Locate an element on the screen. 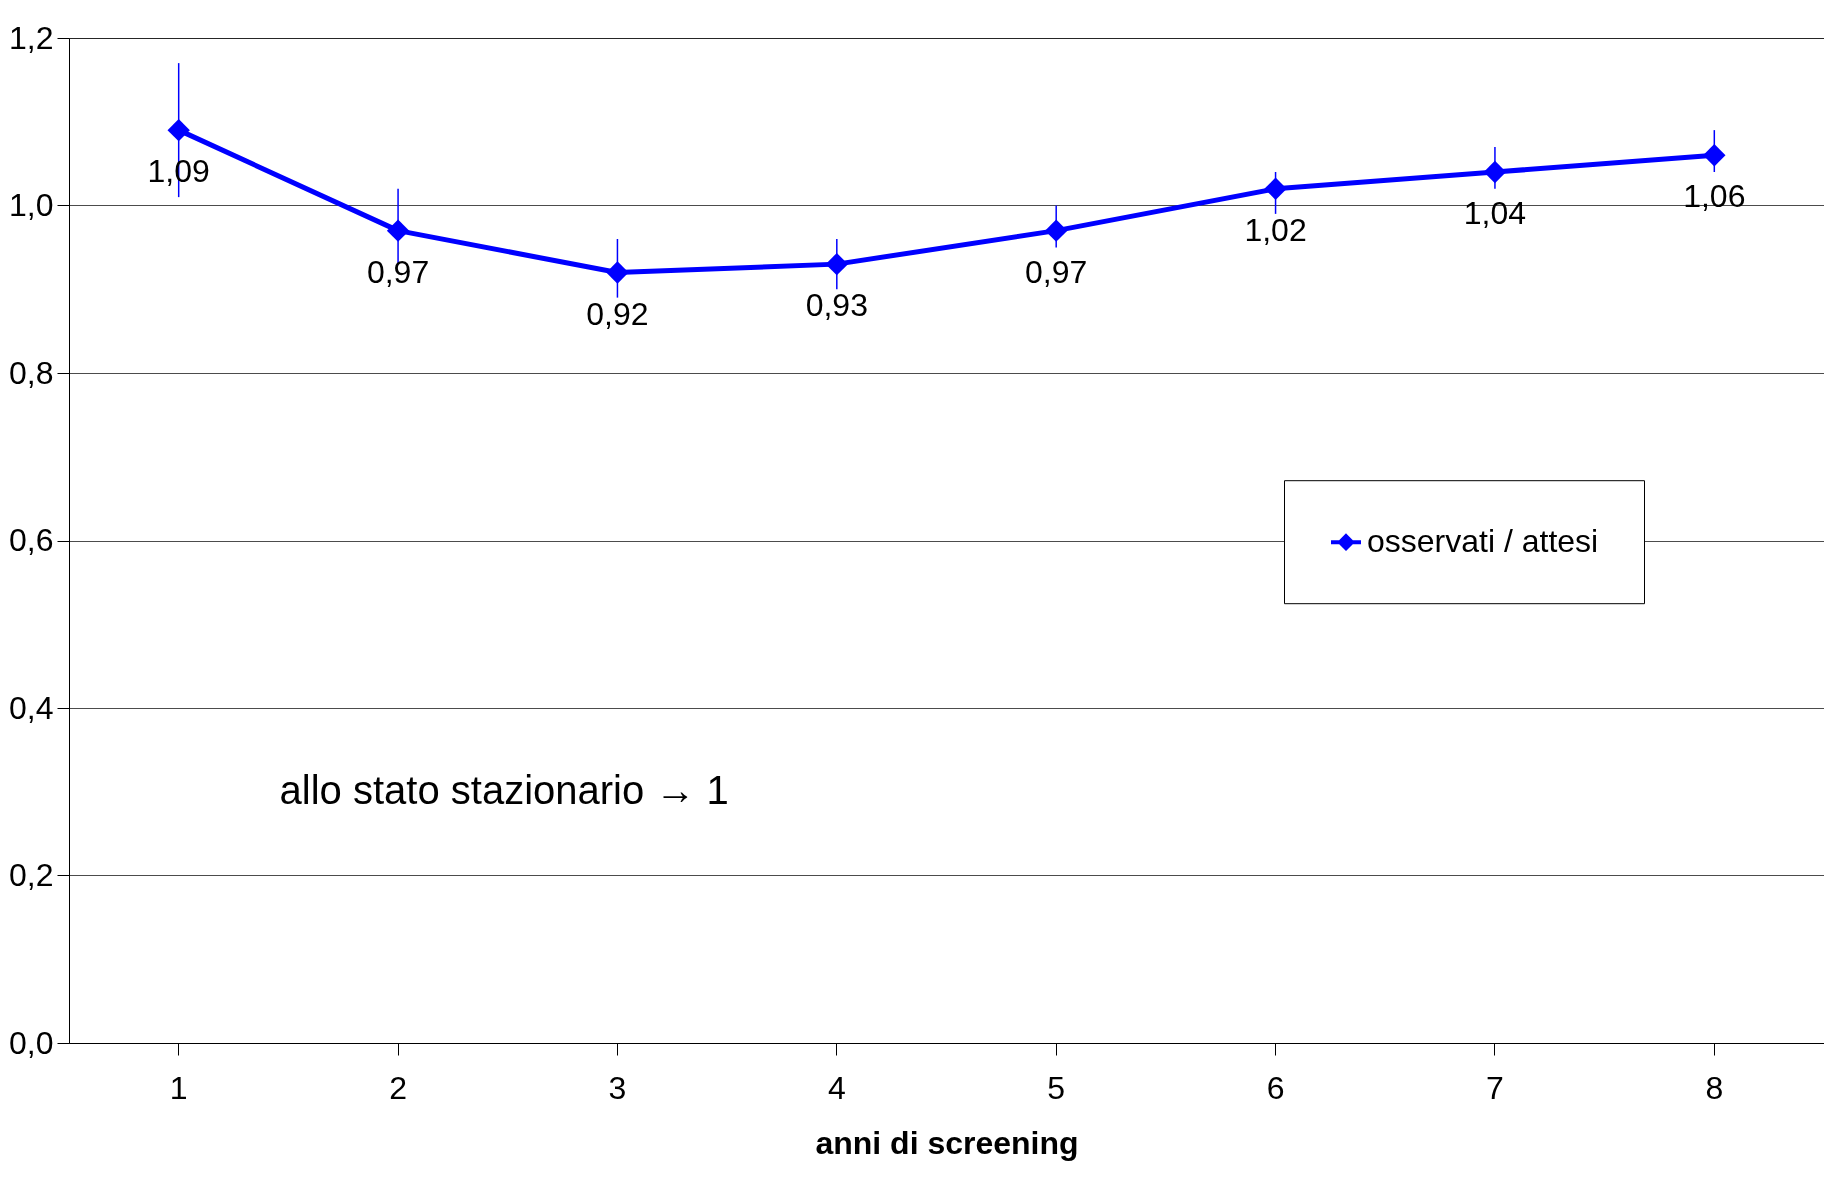 This screenshot has height=1186, width=1831. y-tick-label: 1,0 is located at coordinates (31, 205).